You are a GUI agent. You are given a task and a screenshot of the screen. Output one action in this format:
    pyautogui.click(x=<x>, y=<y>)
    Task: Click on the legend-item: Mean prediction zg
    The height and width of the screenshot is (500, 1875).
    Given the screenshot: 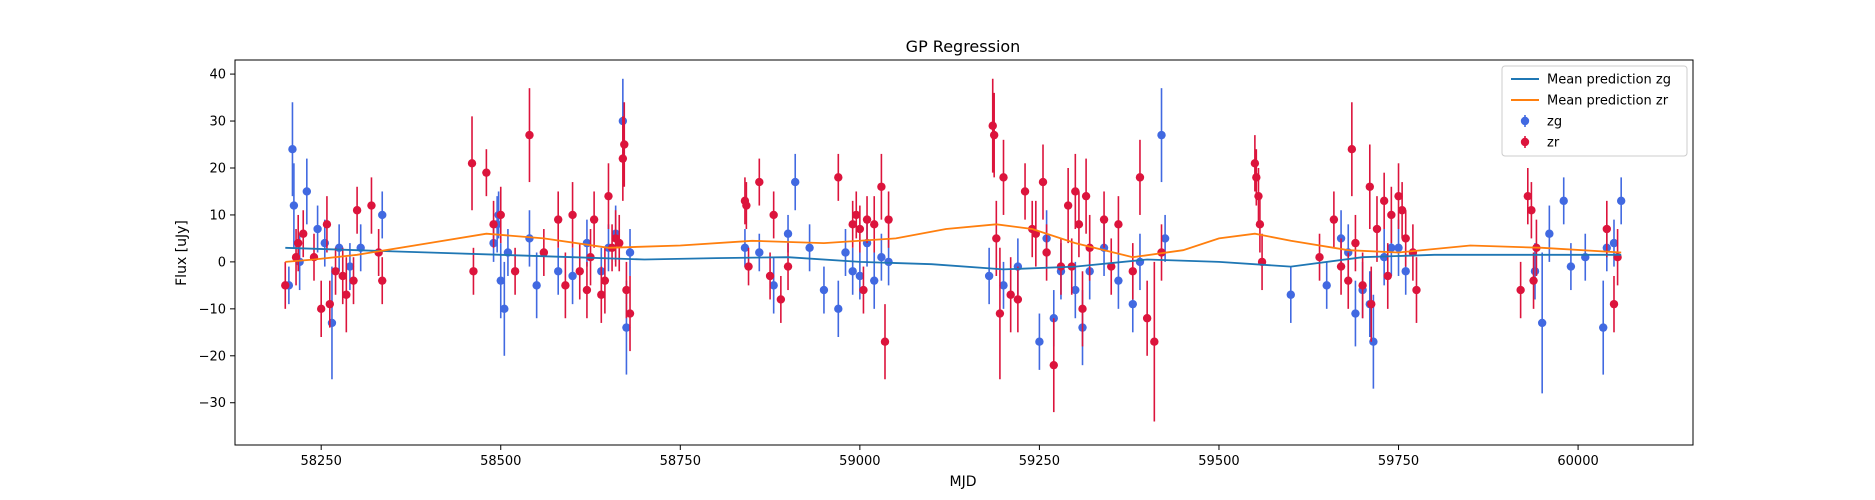 What is the action you would take?
    pyautogui.click(x=1591, y=80)
    